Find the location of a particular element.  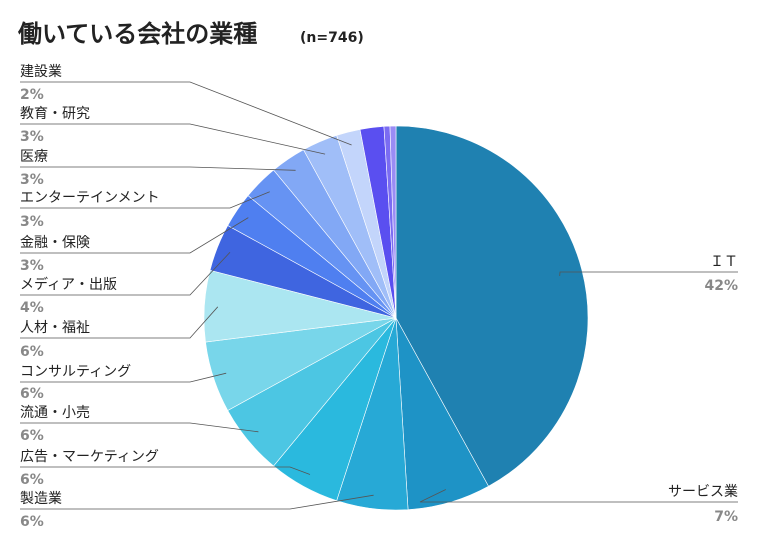

slice-label-10: 医療 is located at coordinates (34, 156).